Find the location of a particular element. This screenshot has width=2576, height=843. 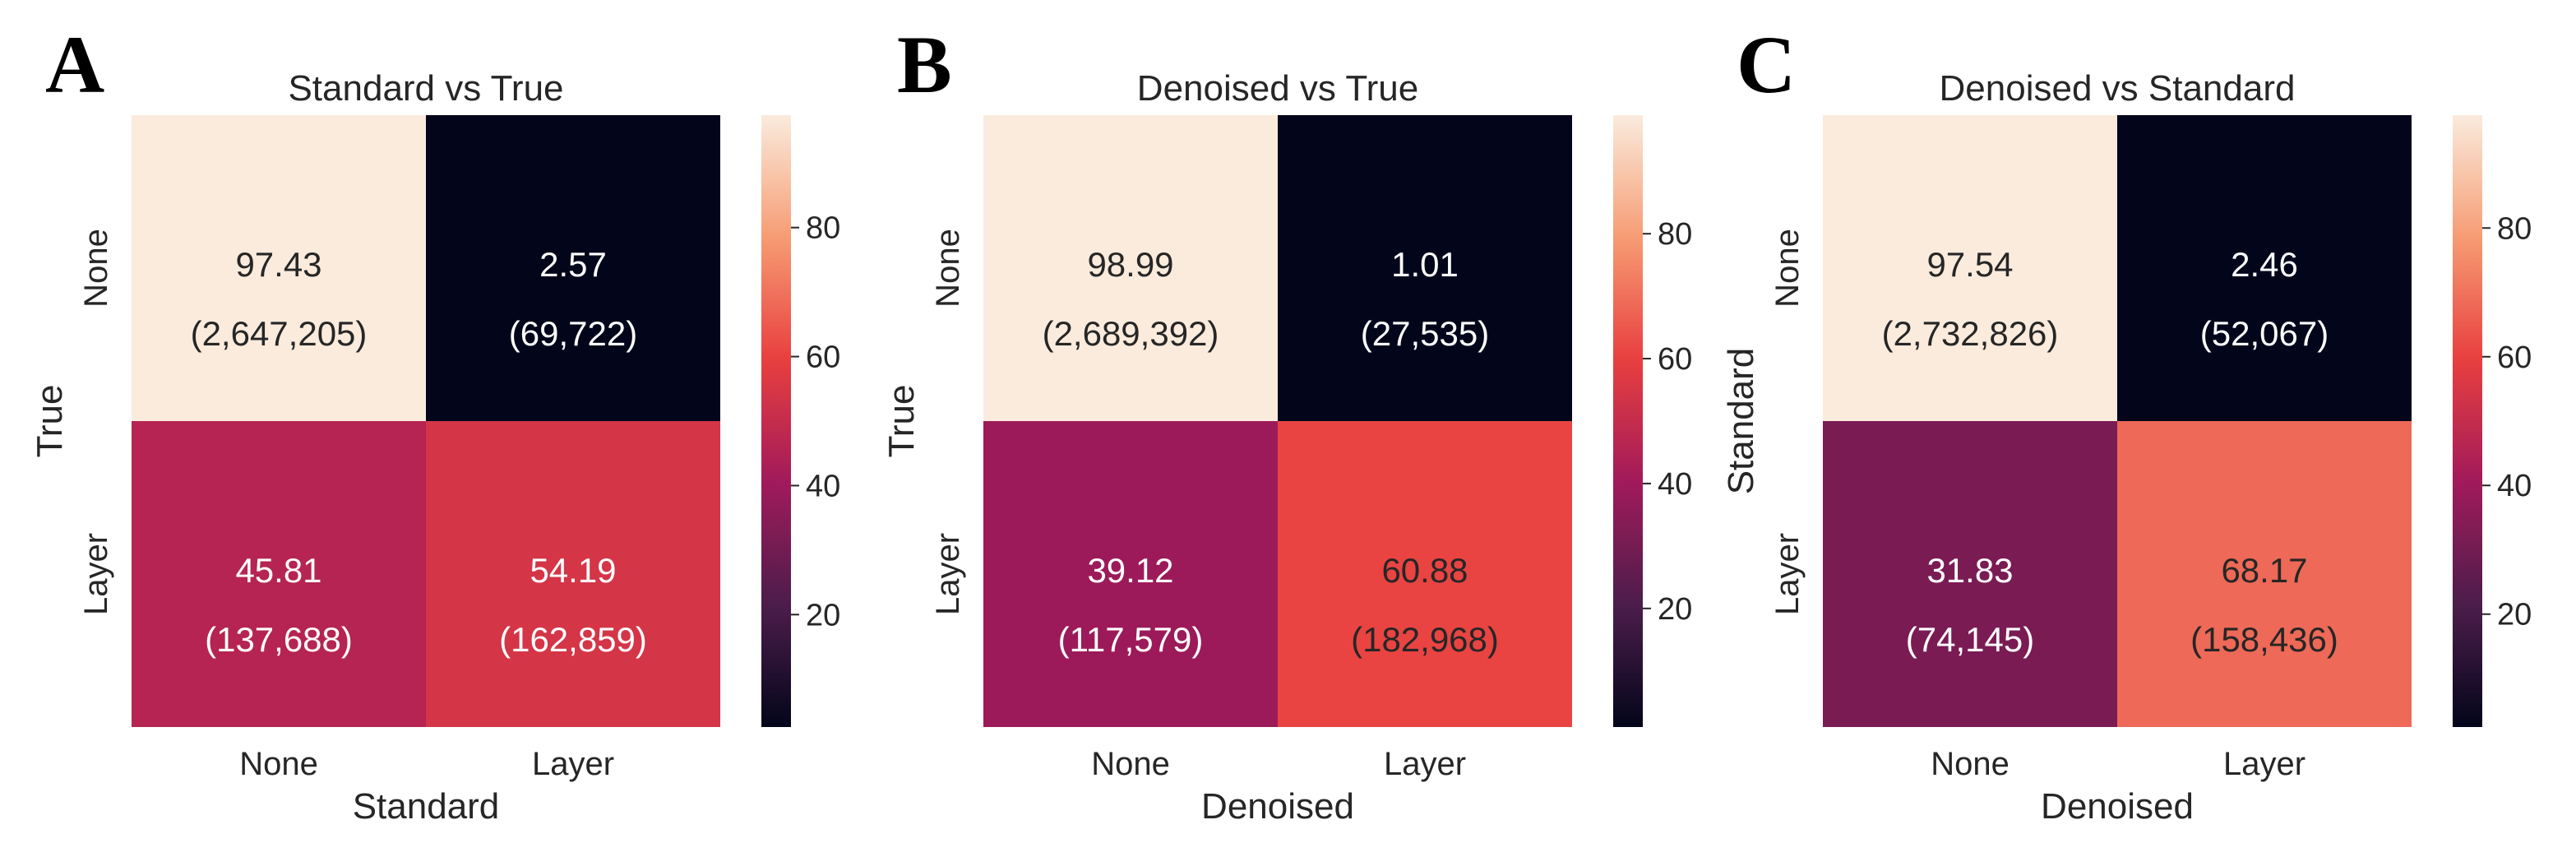

cell-count-label: (158,436) is located at coordinates (2264, 639).